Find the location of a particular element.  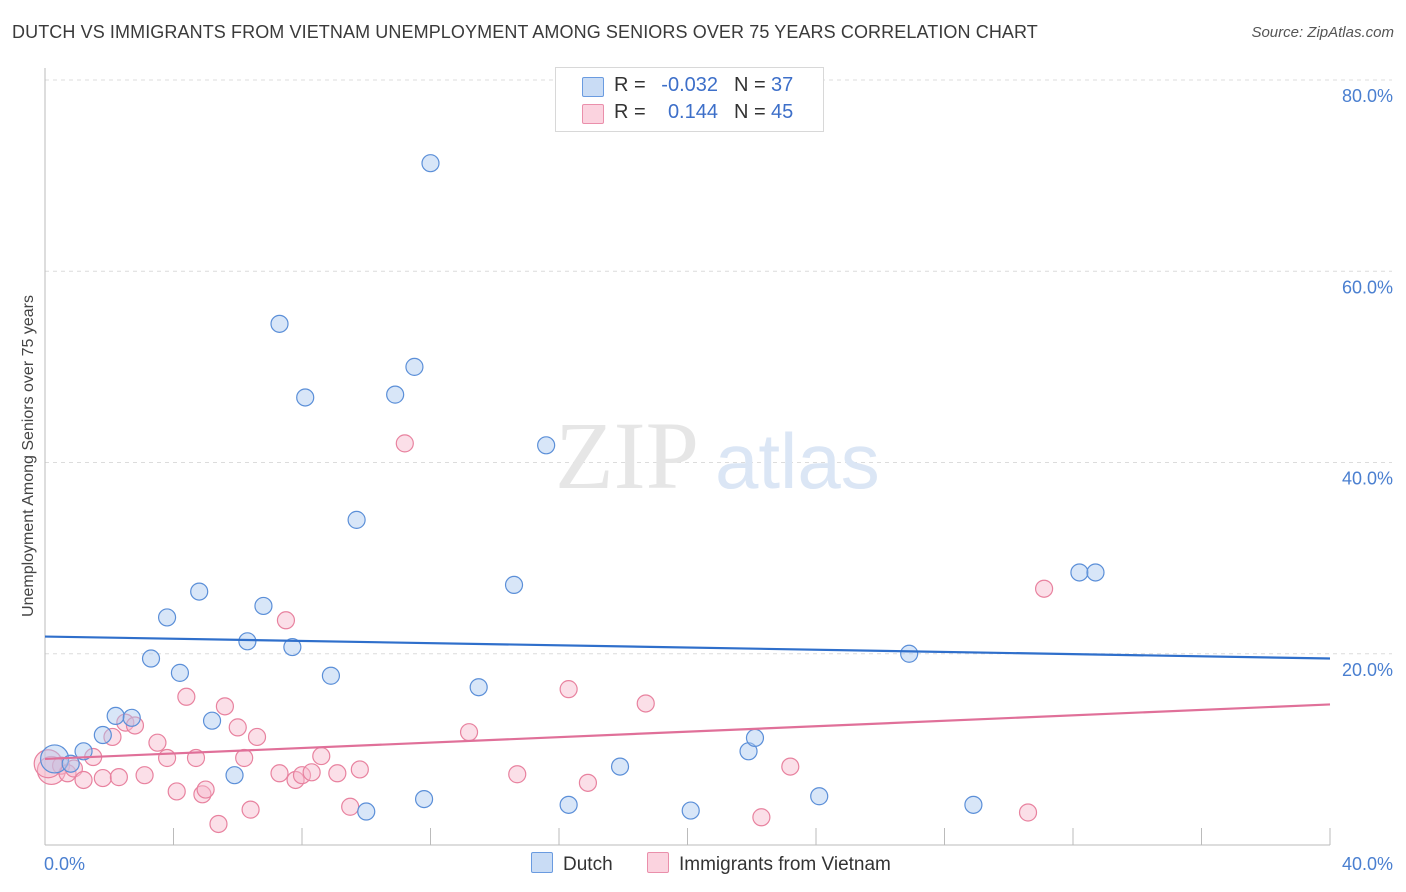

vietnam-legend-icon is located at coordinates (658, 862).